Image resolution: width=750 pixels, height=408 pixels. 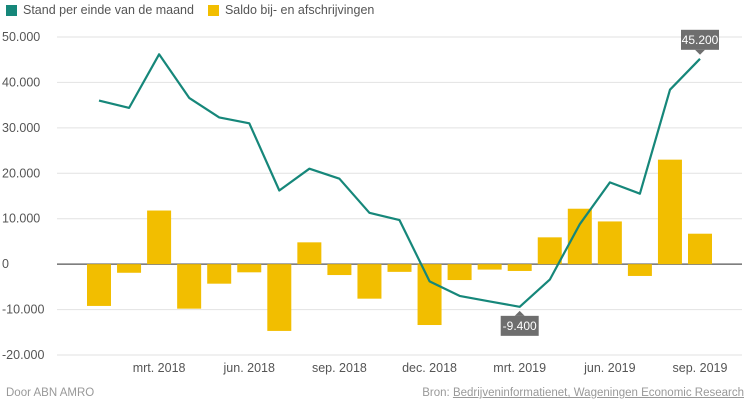 I want to click on x-tick-label: dec. 2018, so click(x=429, y=368).